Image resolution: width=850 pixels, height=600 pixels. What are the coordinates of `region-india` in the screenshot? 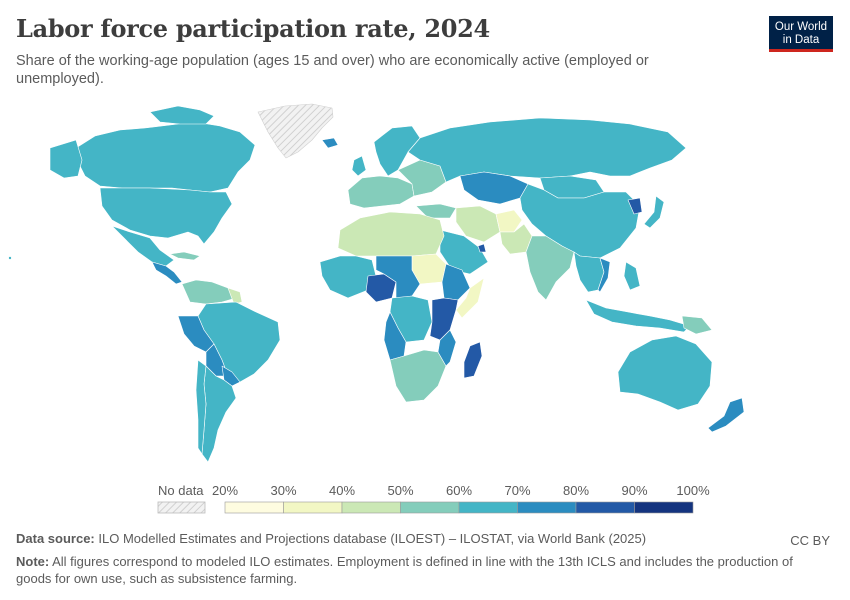 It's located at (550, 268).